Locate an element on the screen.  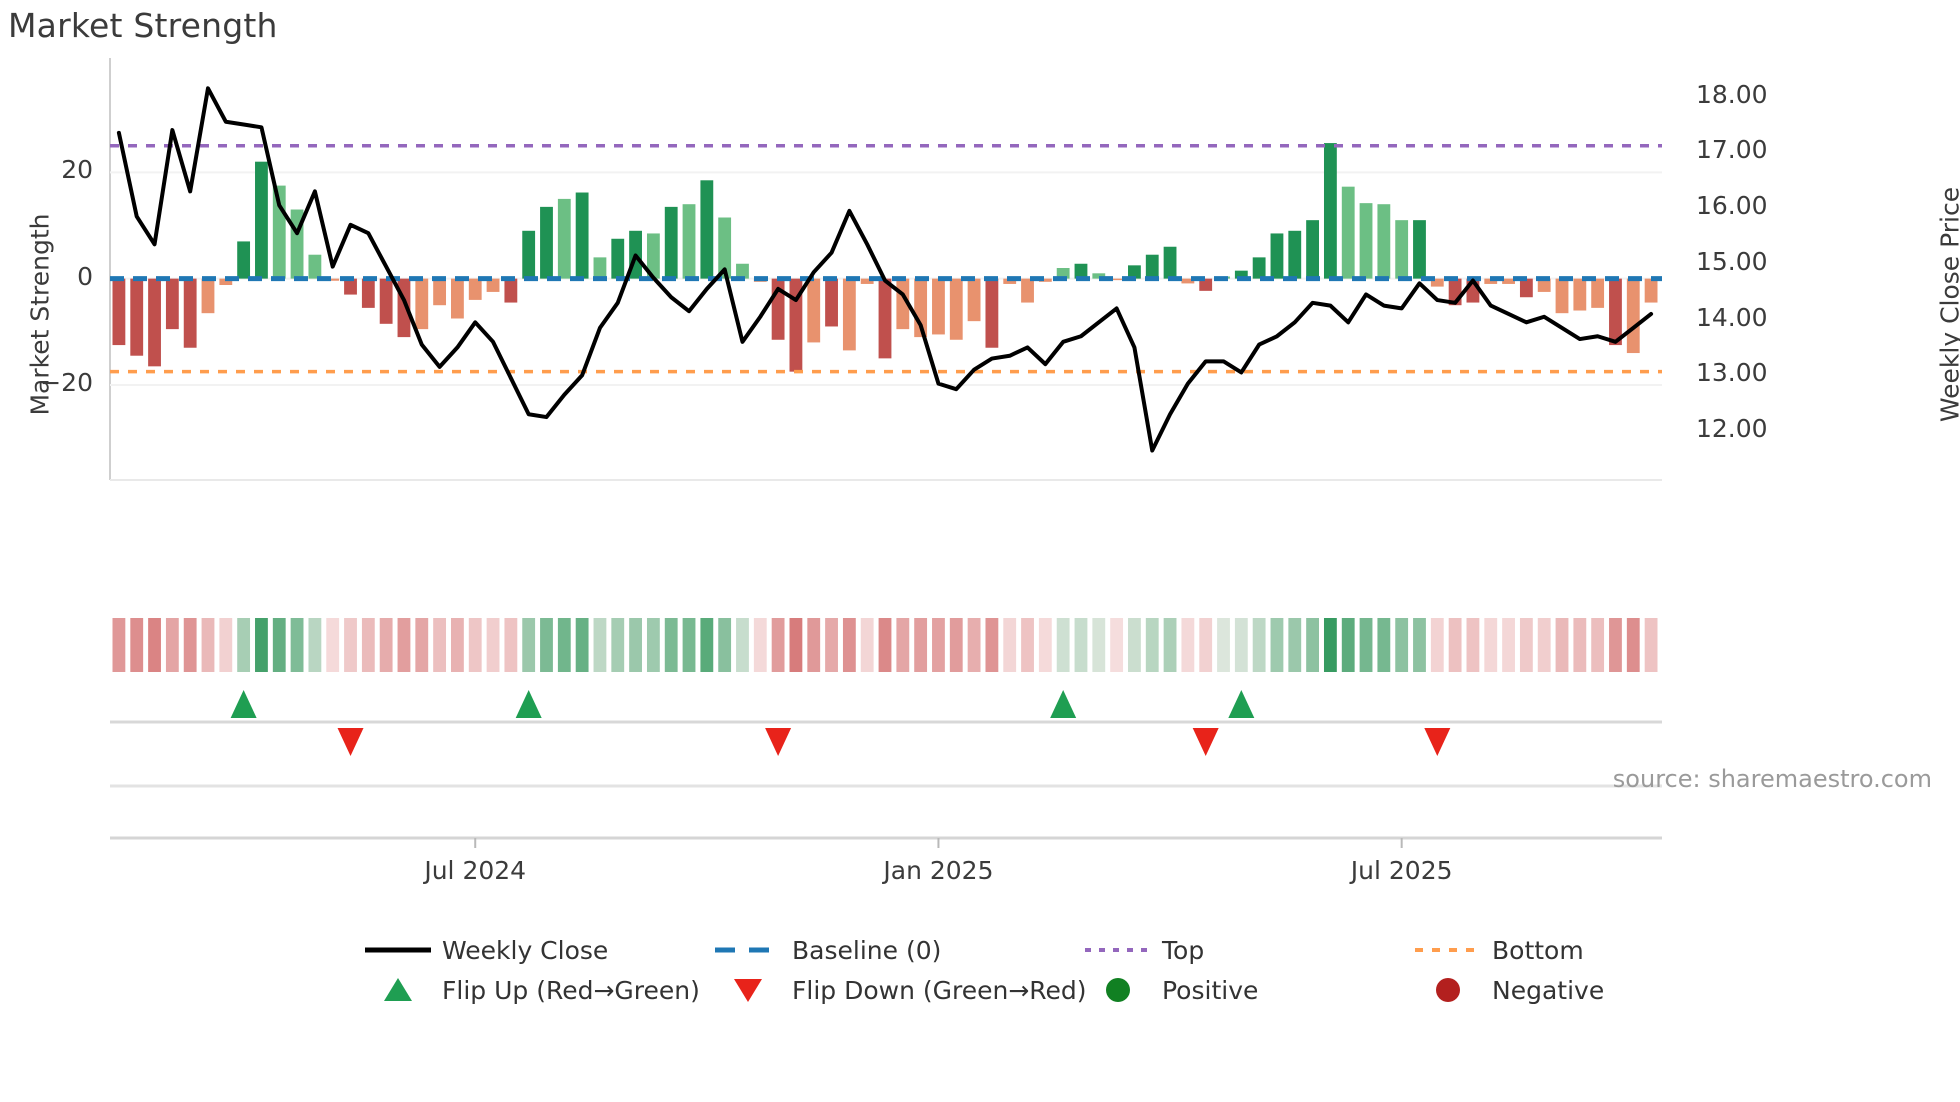
y-tick-left: 0 is located at coordinates (85, 276).